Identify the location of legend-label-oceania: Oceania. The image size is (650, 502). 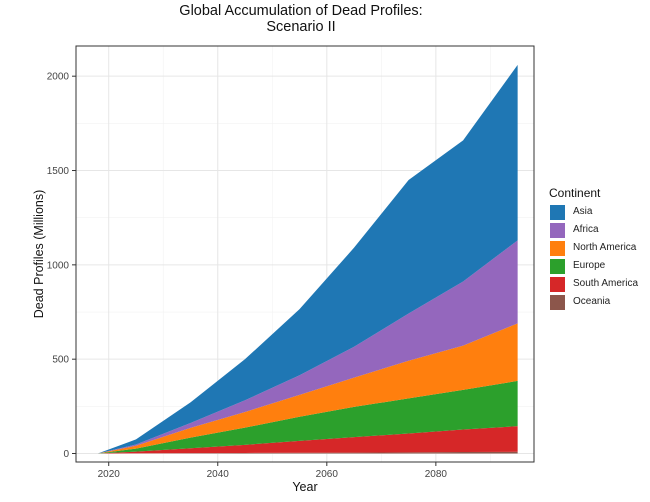
(592, 301).